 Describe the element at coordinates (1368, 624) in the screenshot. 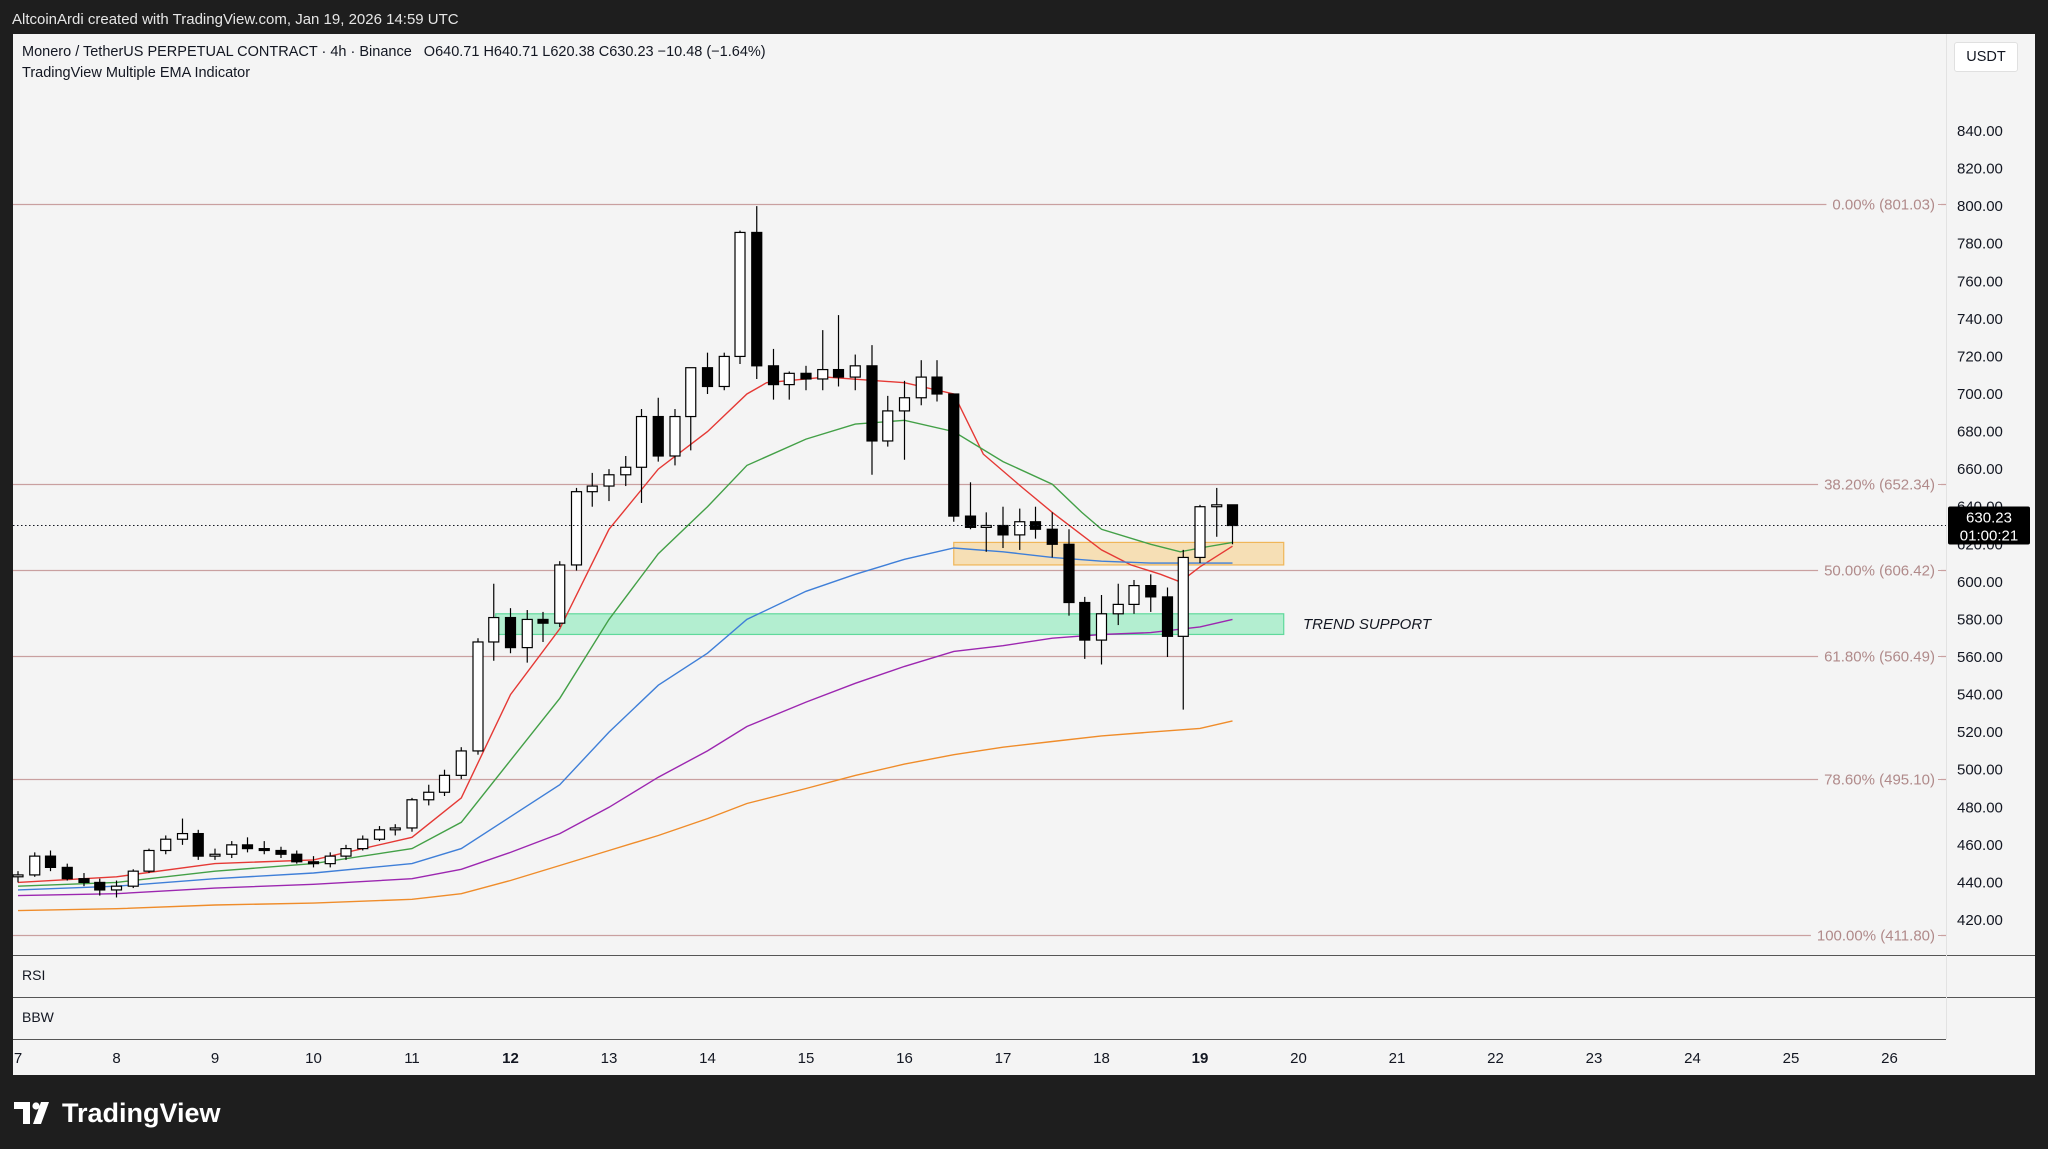

I see `trend-support-label: TREND SUPPORT` at that location.